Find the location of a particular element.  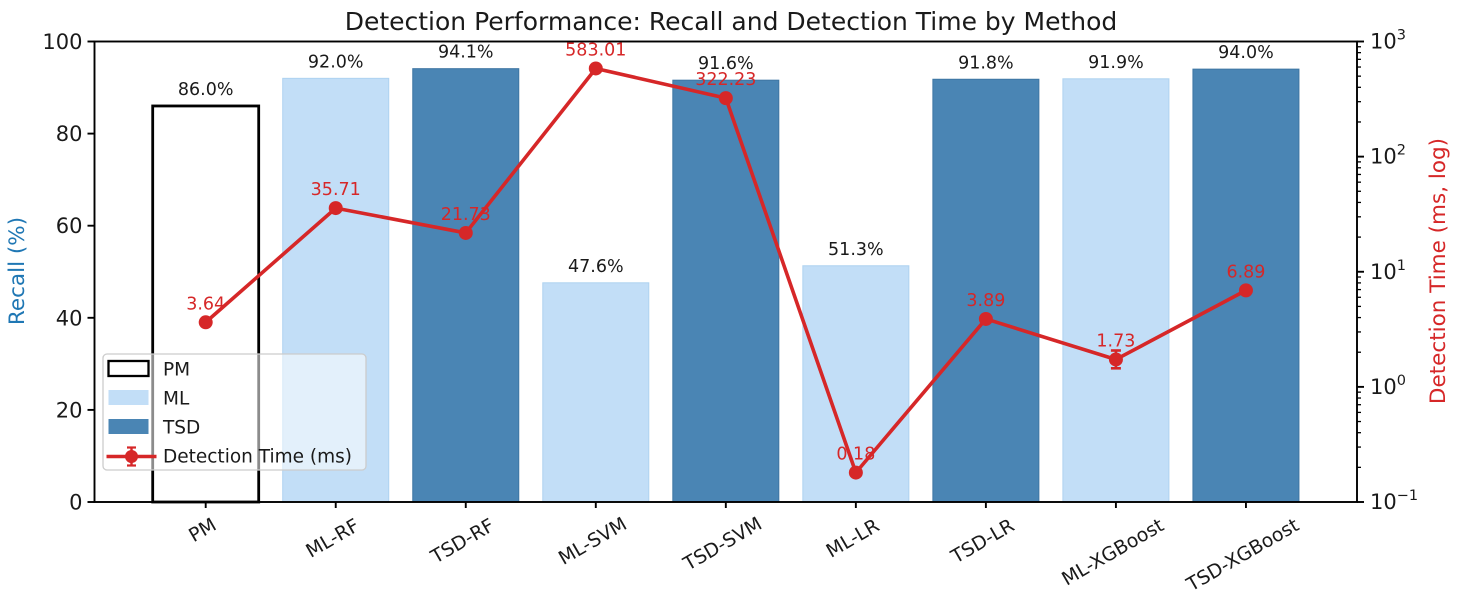

right-axis-tick-label: 10² is located at coordinates (1388, 156).